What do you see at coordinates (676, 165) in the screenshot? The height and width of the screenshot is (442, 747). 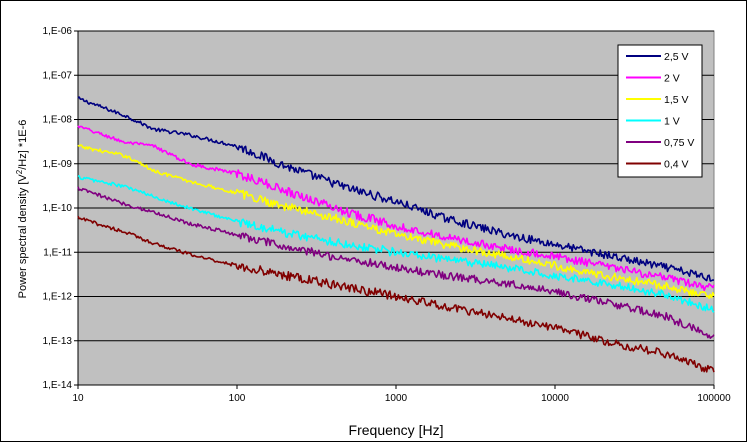 I see `legend-entry-label: 0,4 V` at bounding box center [676, 165].